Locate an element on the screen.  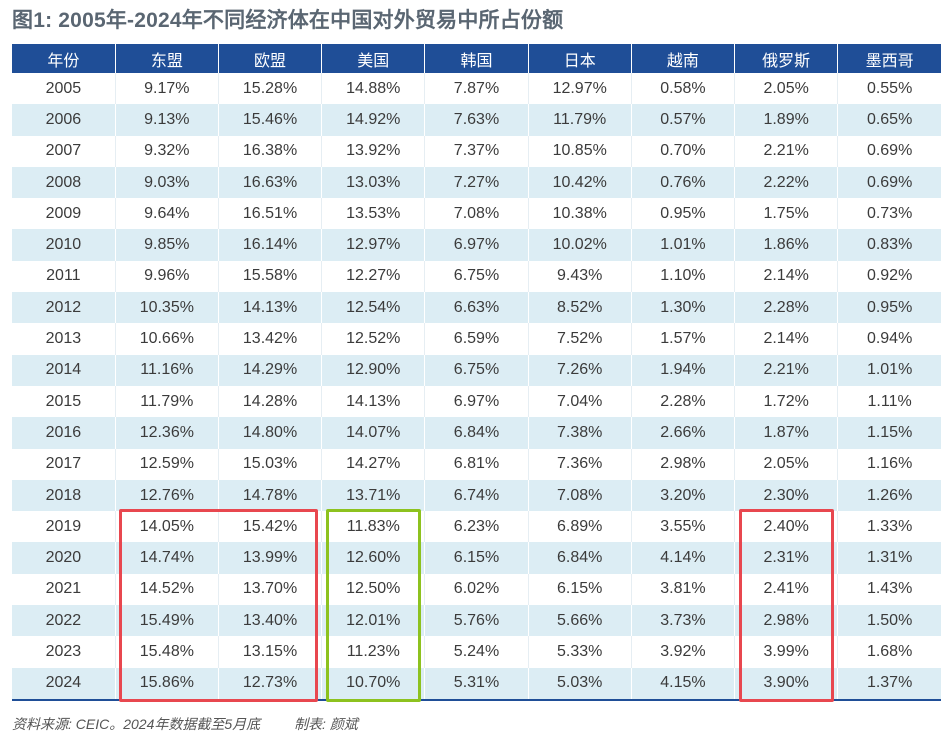
share-cell: 3.20% is located at coordinates (683, 495).